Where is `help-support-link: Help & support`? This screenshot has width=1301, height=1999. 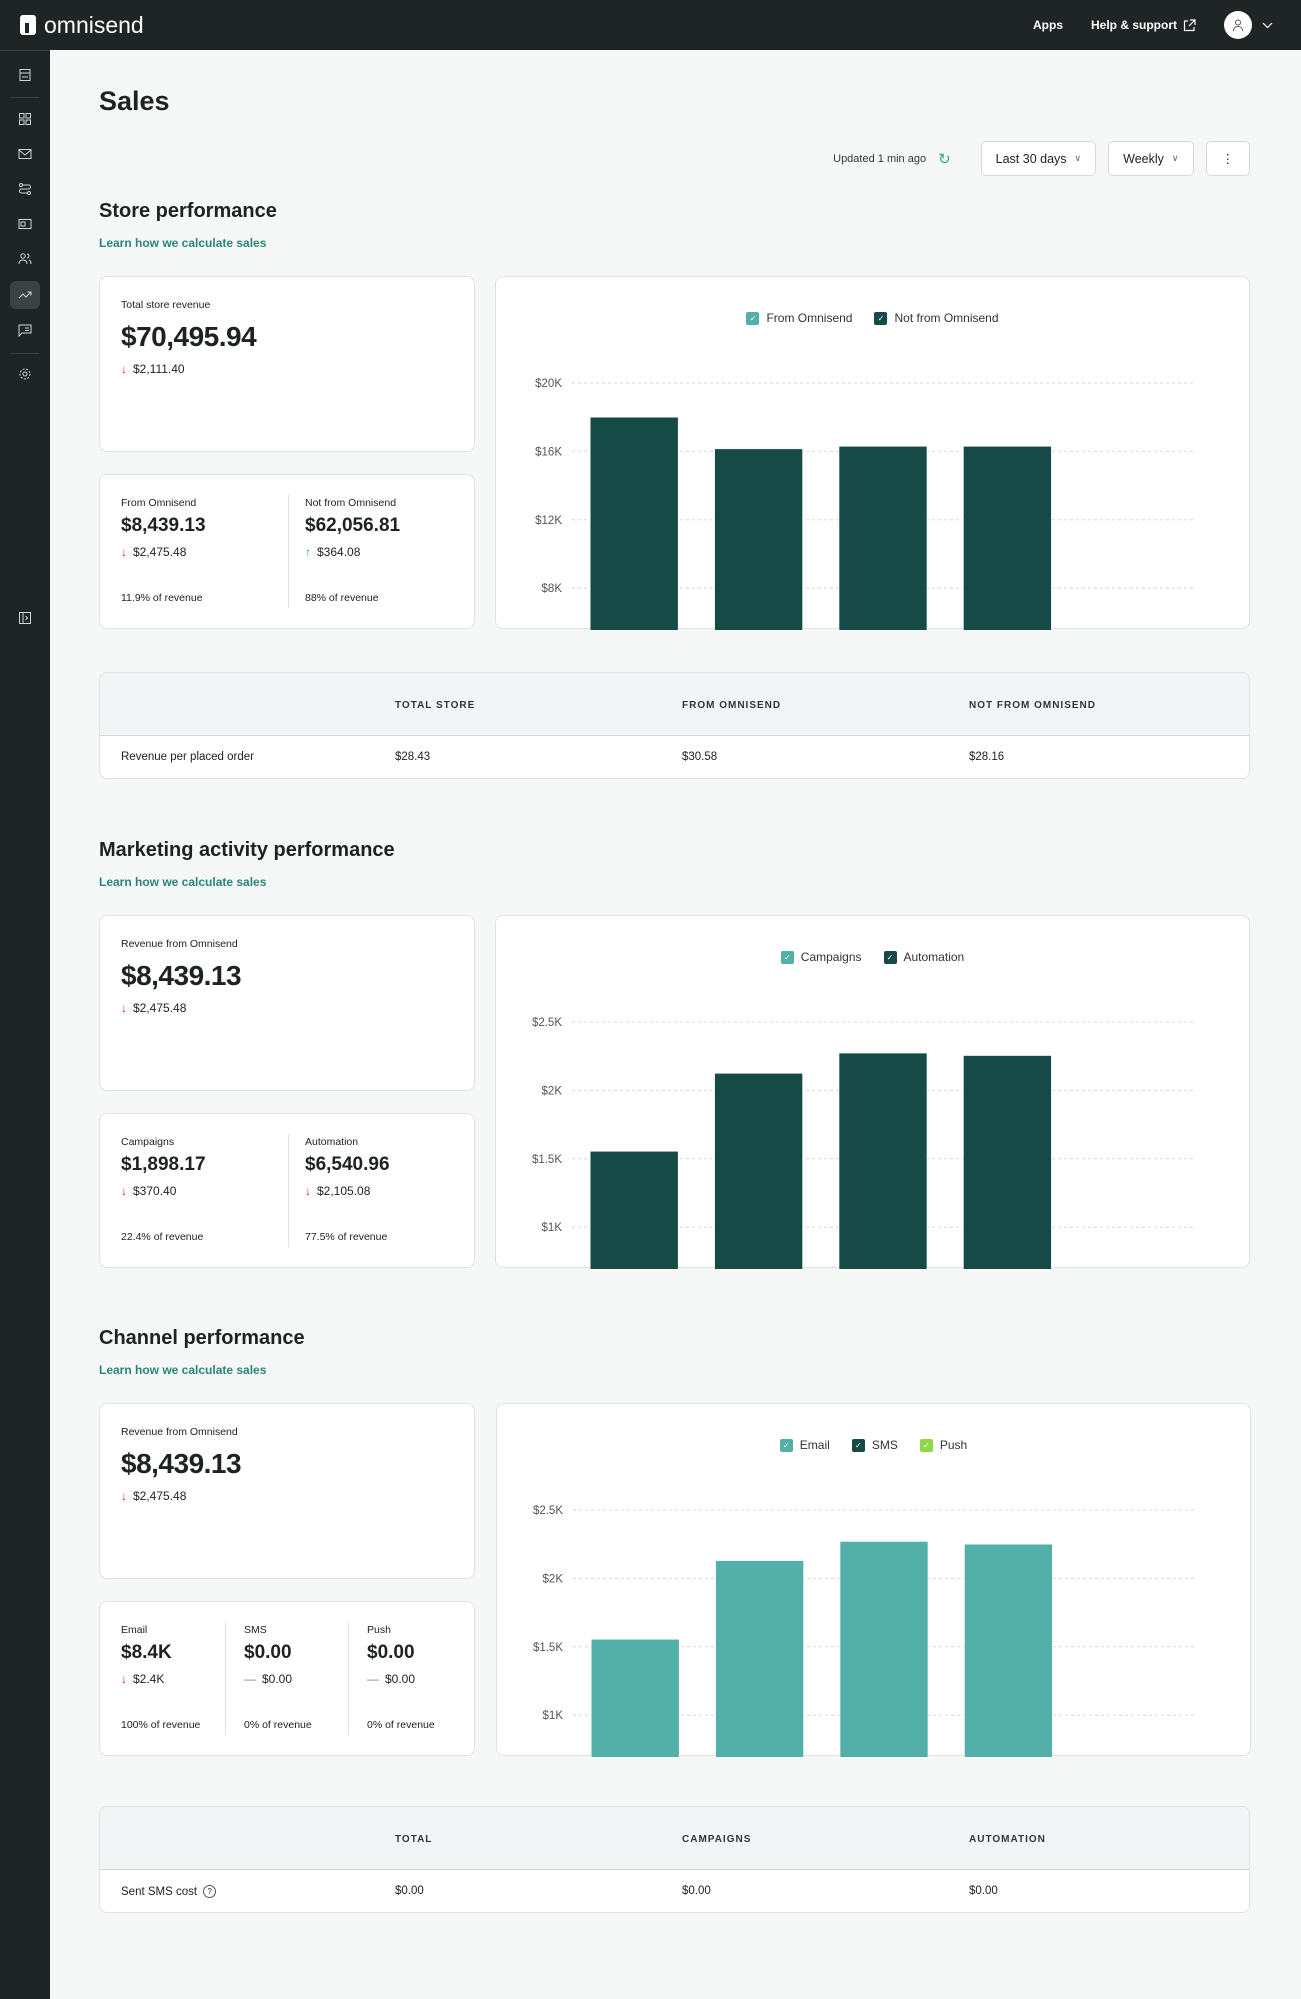
help-support-link: Help & support is located at coordinates (1143, 25).